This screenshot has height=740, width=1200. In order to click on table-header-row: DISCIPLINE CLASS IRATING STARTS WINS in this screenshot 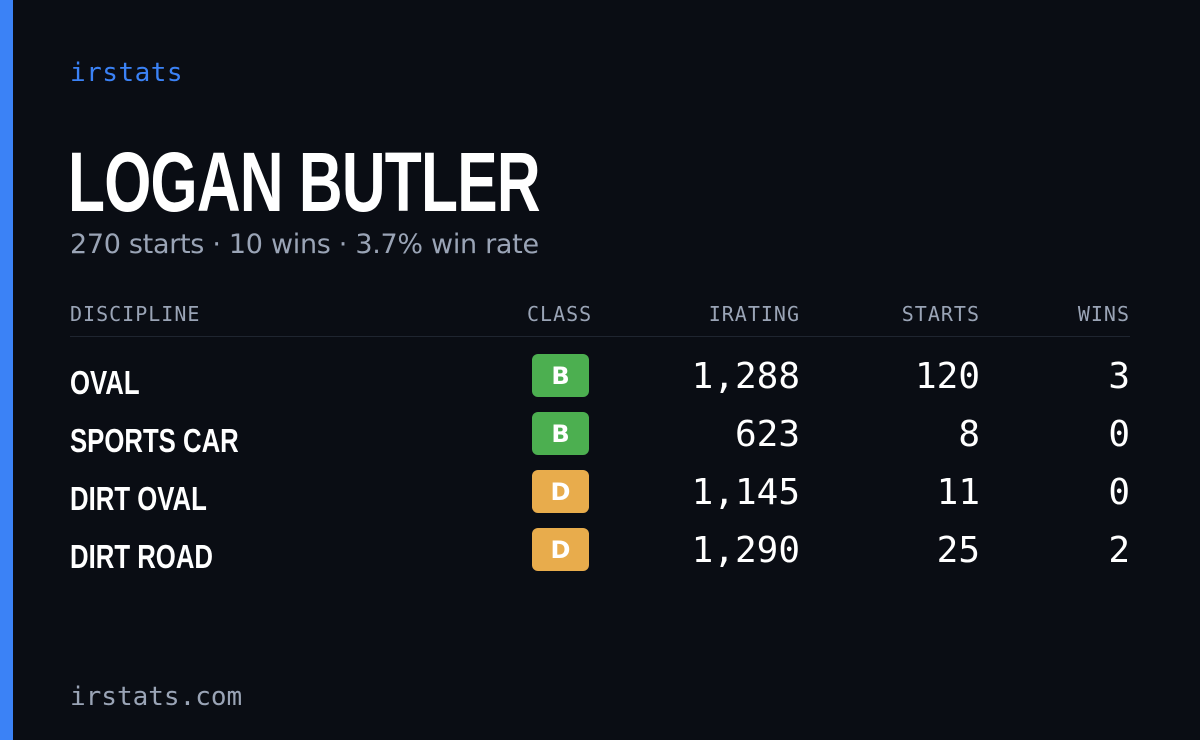, I will do `click(600, 316)`.